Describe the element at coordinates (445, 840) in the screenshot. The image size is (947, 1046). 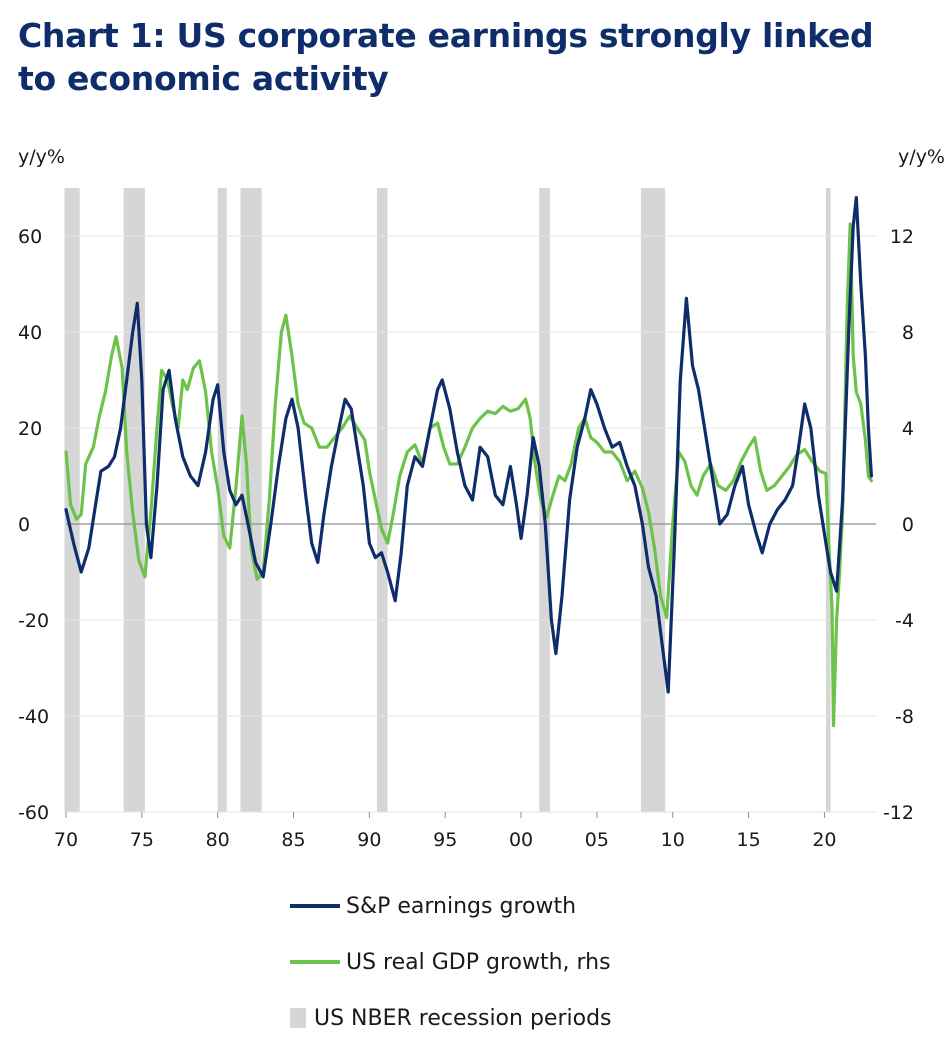
I see `x-axis-tick-5: 95` at that location.